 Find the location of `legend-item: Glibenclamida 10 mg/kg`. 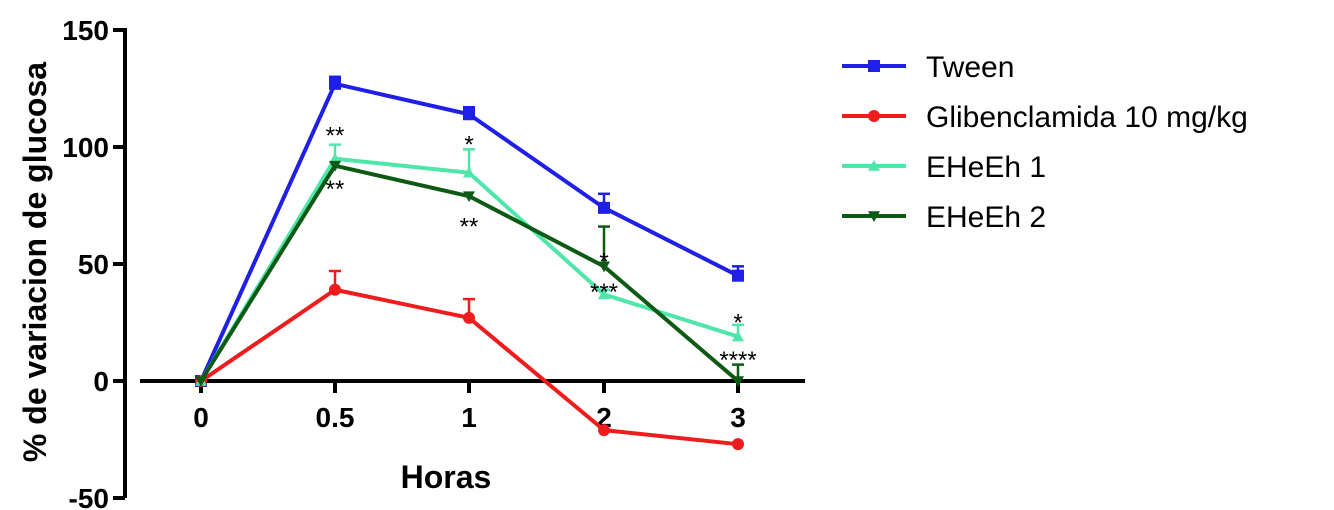

legend-item: Glibenclamida 10 mg/kg is located at coordinates (1045, 117).